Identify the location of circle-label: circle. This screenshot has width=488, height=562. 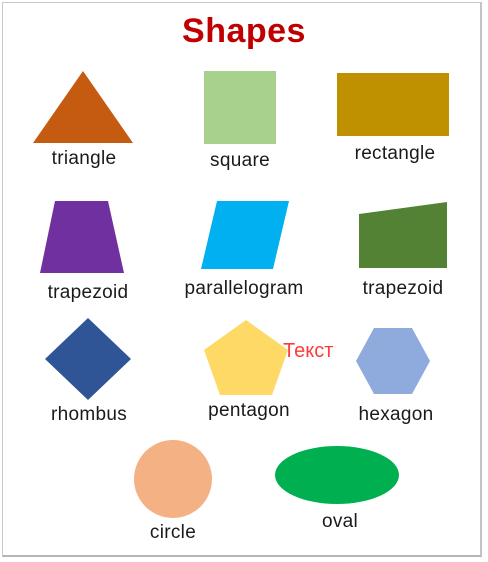
(173, 532).